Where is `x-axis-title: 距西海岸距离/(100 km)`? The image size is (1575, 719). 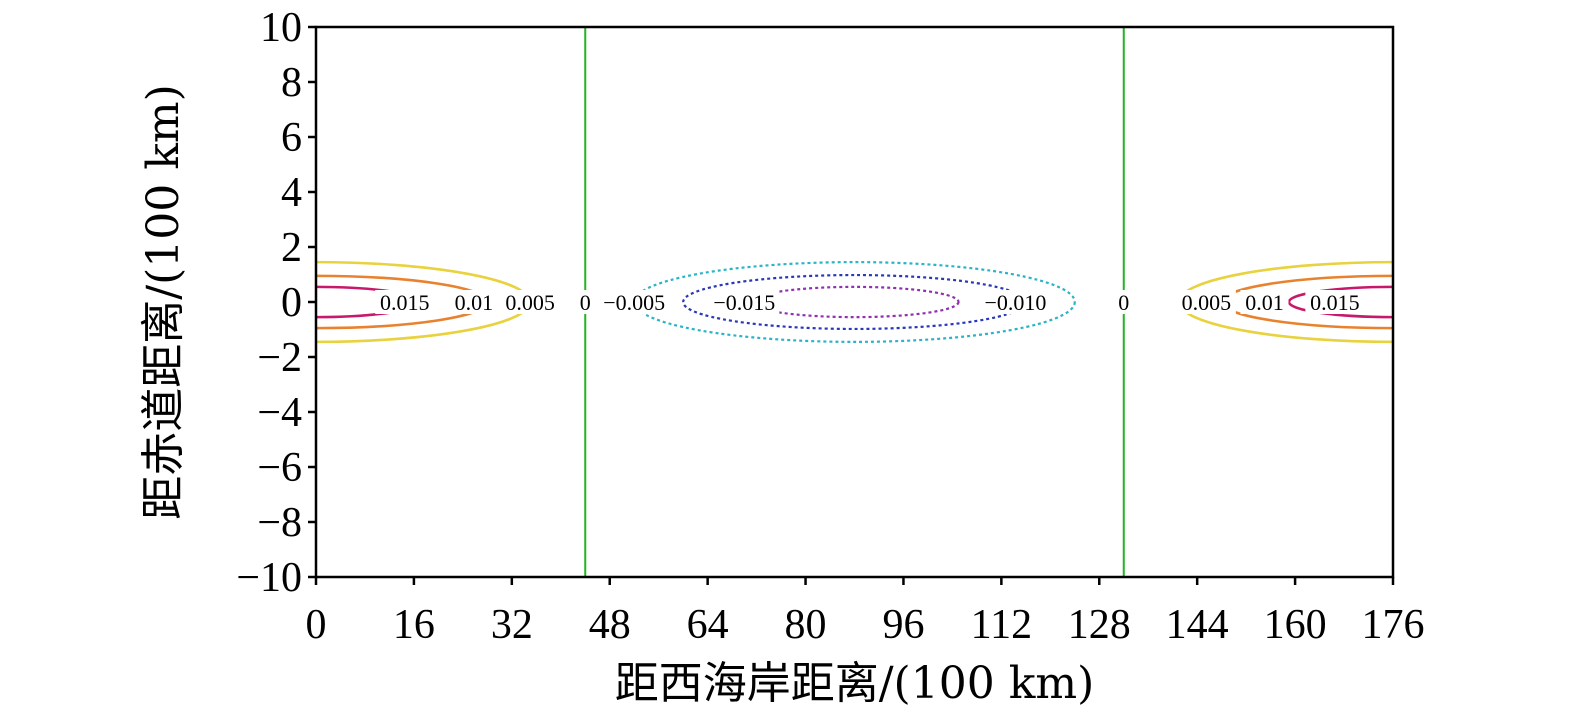 x-axis-title: 距西海岸距离/(100 km) is located at coordinates (855, 683).